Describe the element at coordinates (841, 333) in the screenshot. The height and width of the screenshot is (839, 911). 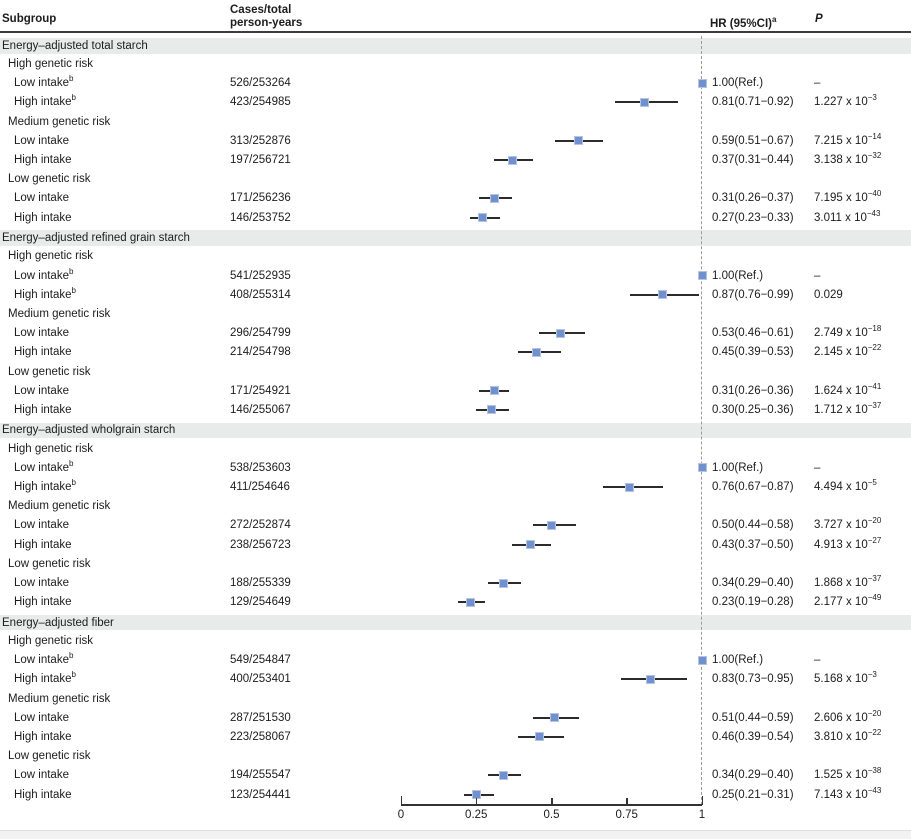
I see `p-value-base: 2.749 x 10` at that location.